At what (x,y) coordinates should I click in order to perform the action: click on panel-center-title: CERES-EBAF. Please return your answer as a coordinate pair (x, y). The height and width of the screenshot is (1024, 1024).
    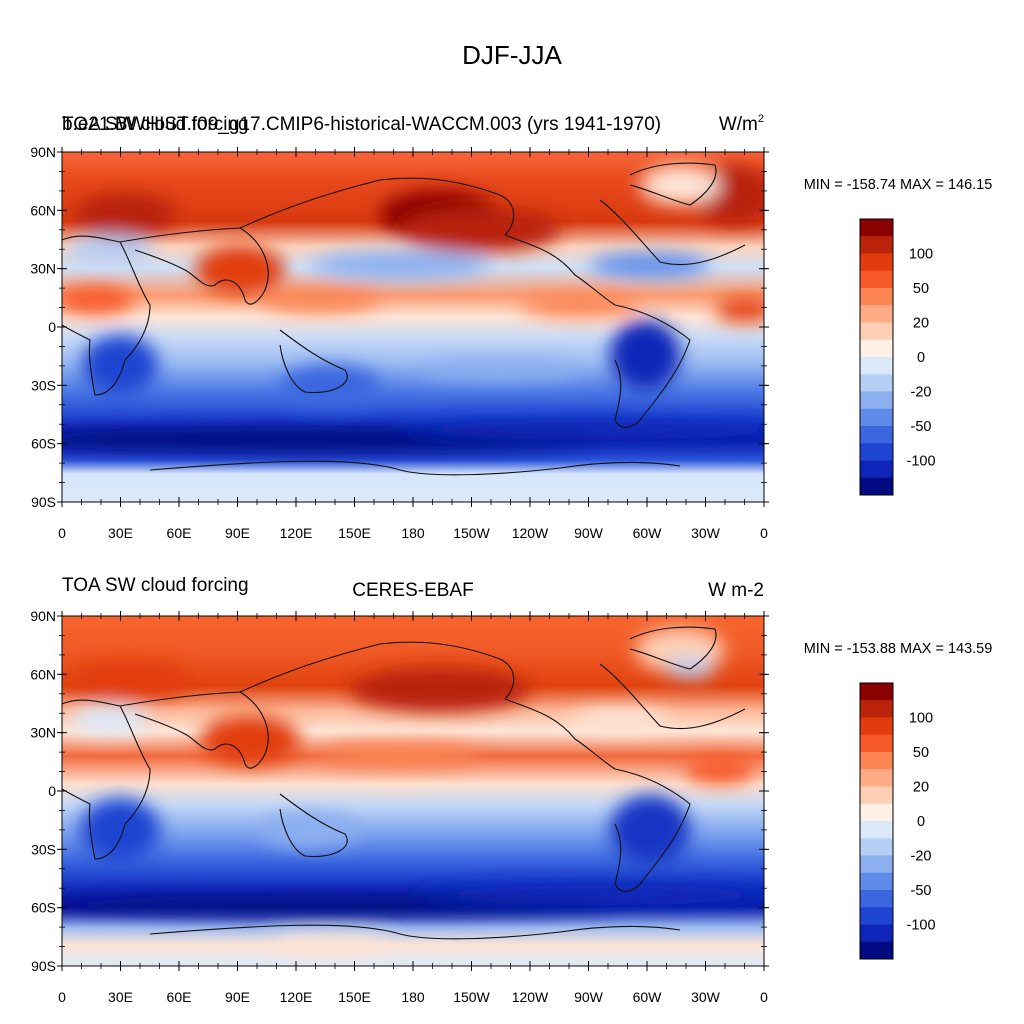
    Looking at the image, I should click on (412, 590).